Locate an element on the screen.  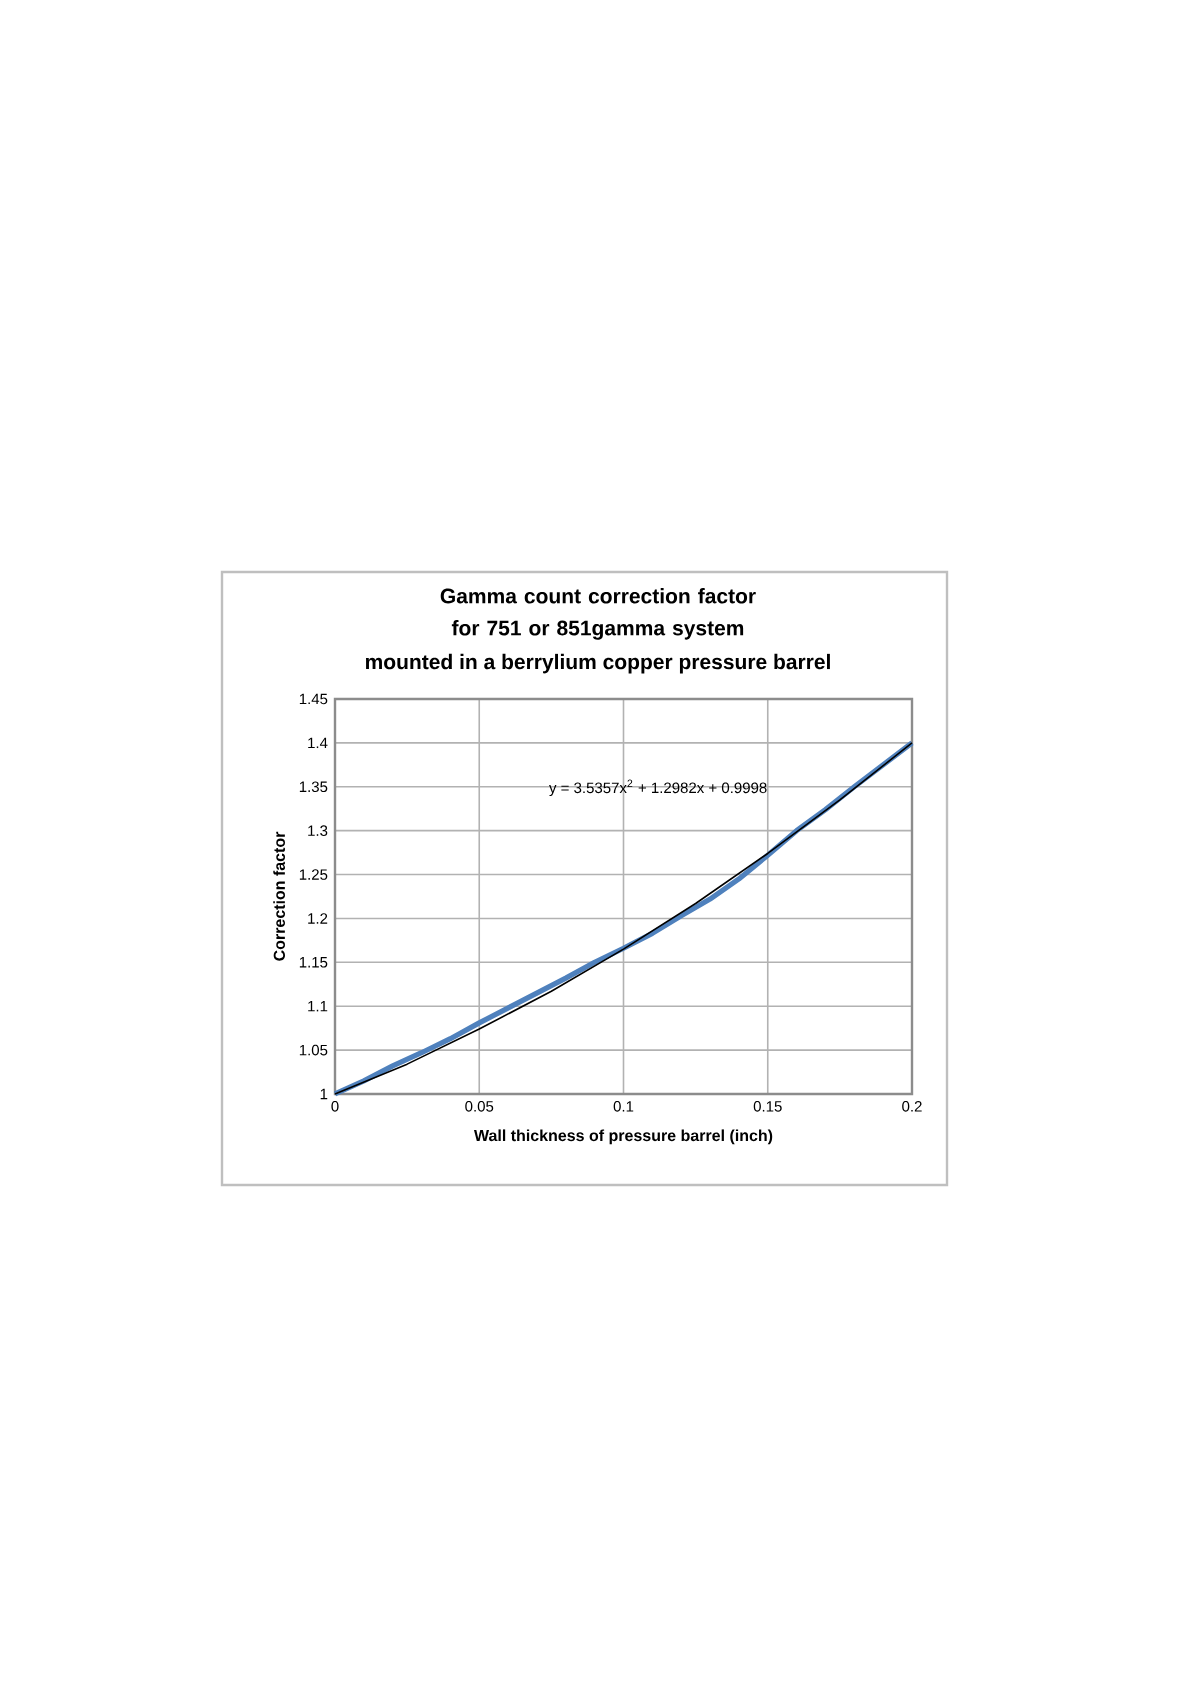
x-tick-label: 0.15 is located at coordinates (767, 1106).